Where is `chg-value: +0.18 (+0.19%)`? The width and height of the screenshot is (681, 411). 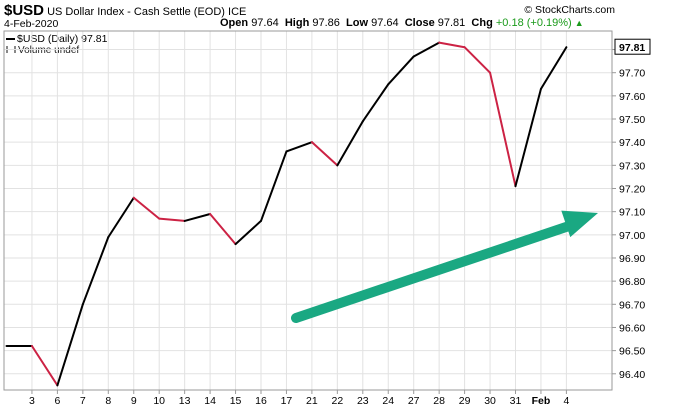 chg-value: +0.18 (+0.19%) is located at coordinates (533, 23).